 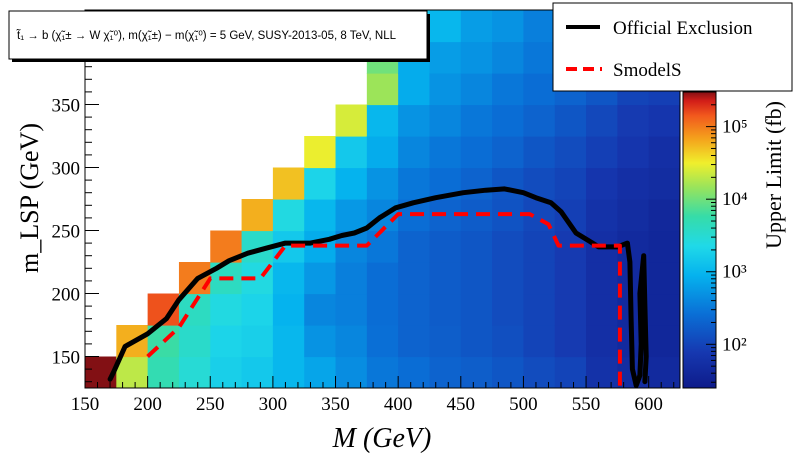 What do you see at coordinates (699, 240) in the screenshot?
I see `colorbar-frame` at bounding box center [699, 240].